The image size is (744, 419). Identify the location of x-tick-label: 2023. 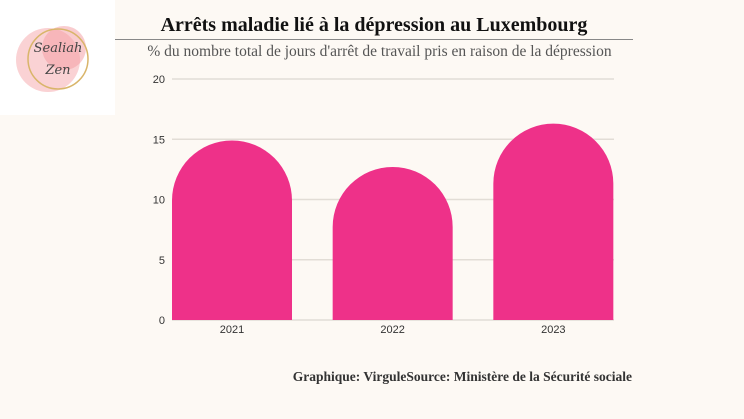
(553, 330).